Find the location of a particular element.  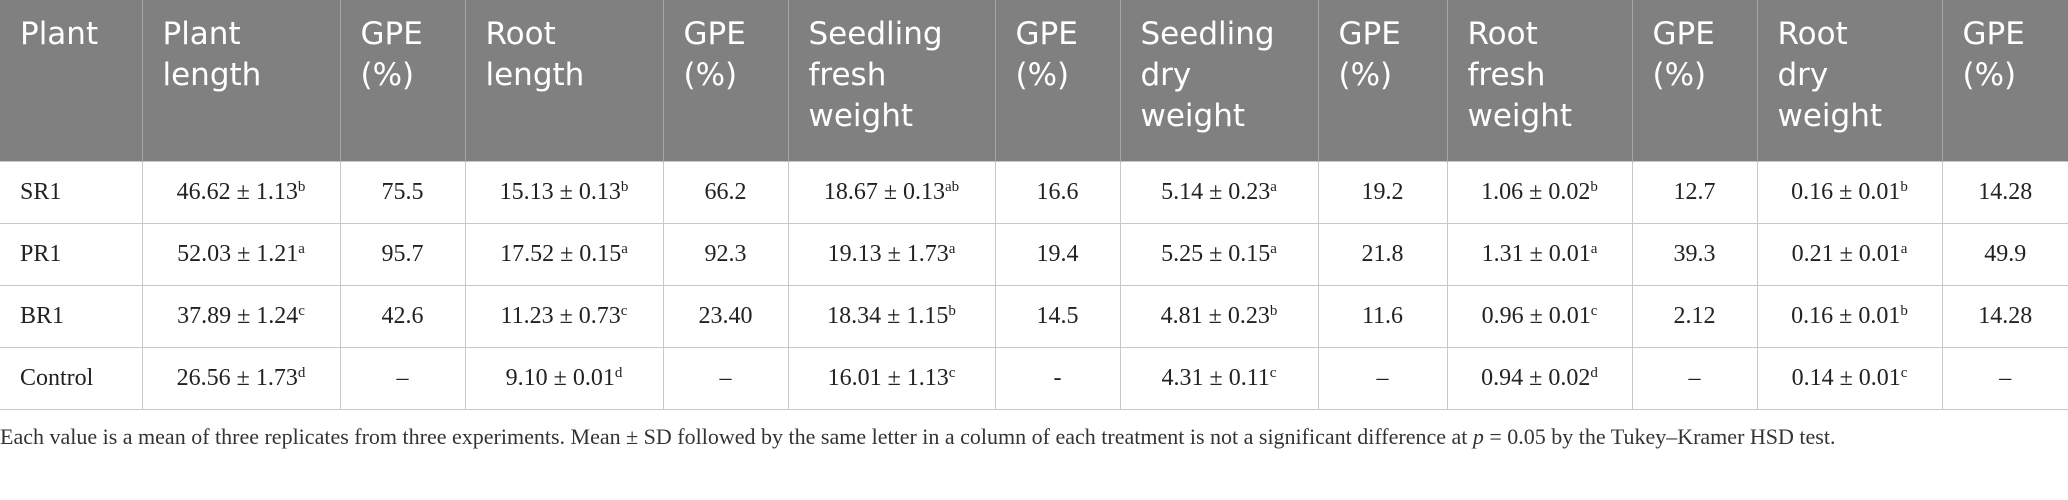

table-cell: 11.6 is located at coordinates (1383, 316).